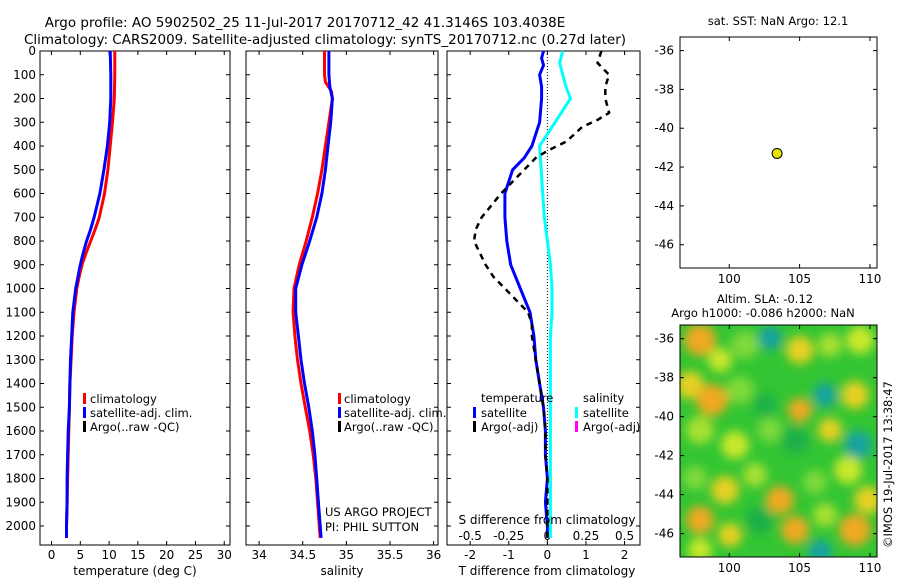 The height and width of the screenshot is (580, 900). I want to click on y-tick-label: 2000, so click(20, 526).